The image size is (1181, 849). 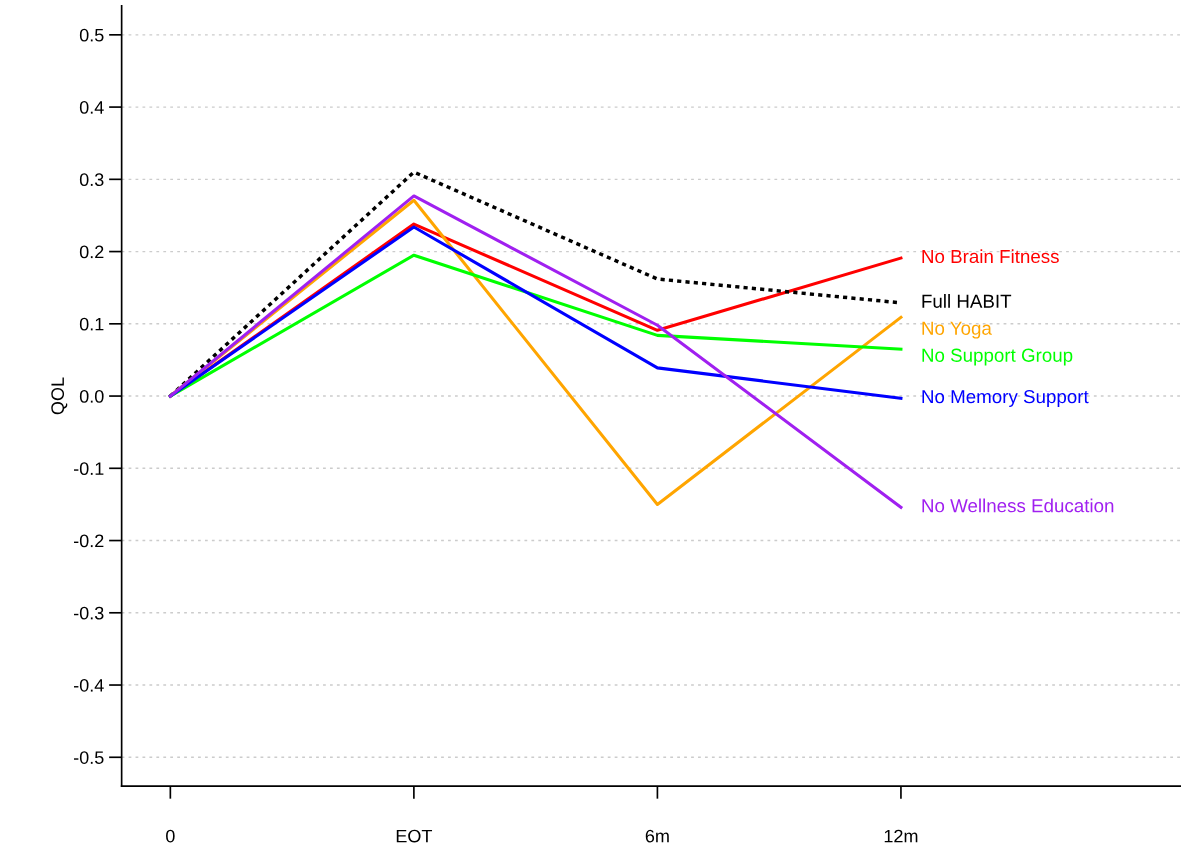 I want to click on y-tick-label: -0.4, so click(x=88, y=685).